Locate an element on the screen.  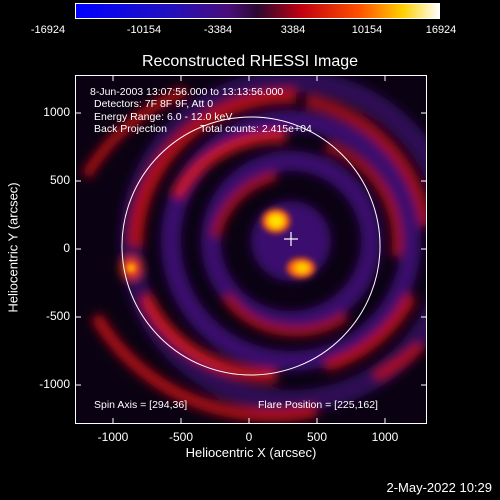
annotation-method: Back Projection is located at coordinates (130, 129).